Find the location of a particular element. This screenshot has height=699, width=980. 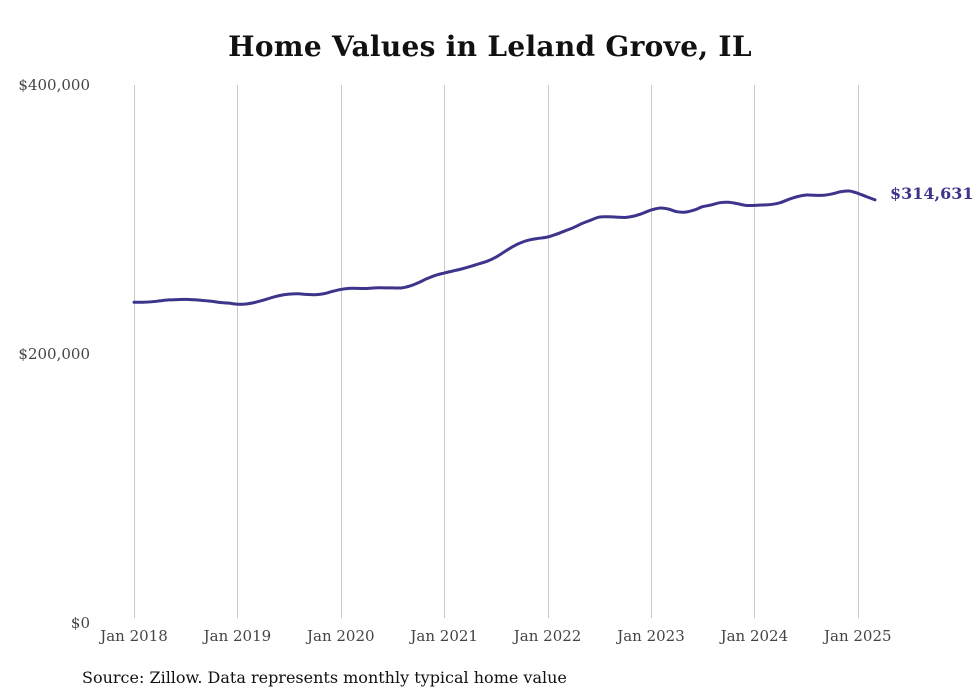

x-tick-label: Jan 2024 is located at coordinates (754, 636).